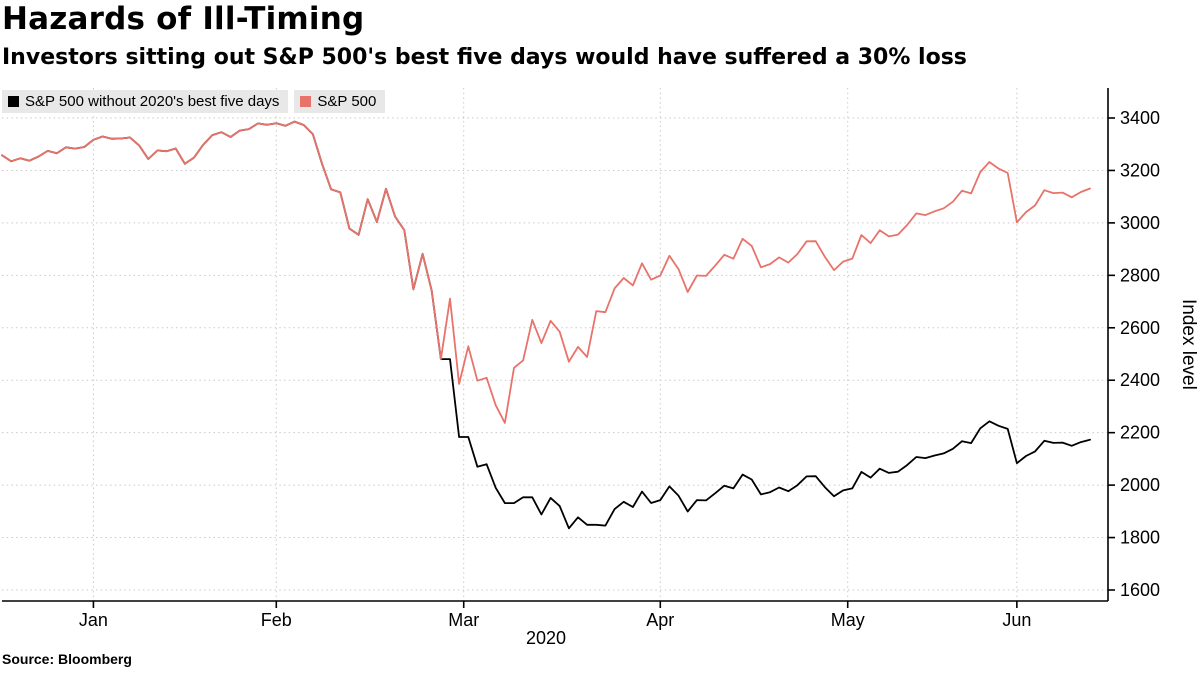 This screenshot has height=675, width=1200. What do you see at coordinates (1016, 620) in the screenshot?
I see `x-tick-label: Jun` at bounding box center [1016, 620].